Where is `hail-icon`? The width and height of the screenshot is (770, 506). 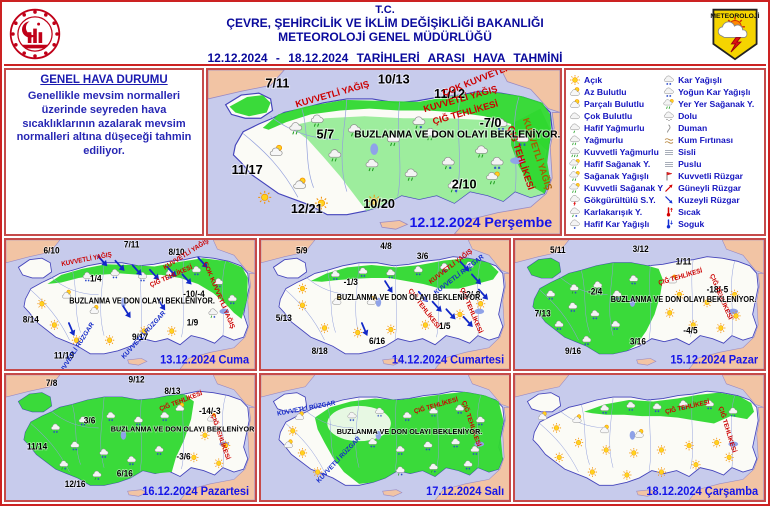 hail-icon is located at coordinates (669, 116).